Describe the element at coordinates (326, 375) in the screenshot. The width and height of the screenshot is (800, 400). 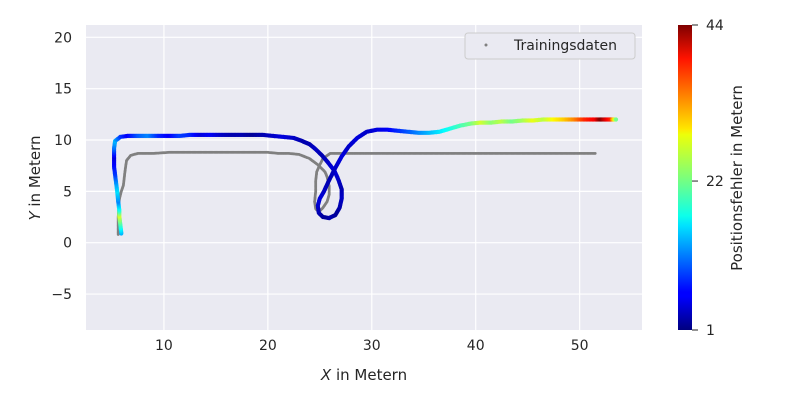
I see `x-axis-label-var: X` at that location.